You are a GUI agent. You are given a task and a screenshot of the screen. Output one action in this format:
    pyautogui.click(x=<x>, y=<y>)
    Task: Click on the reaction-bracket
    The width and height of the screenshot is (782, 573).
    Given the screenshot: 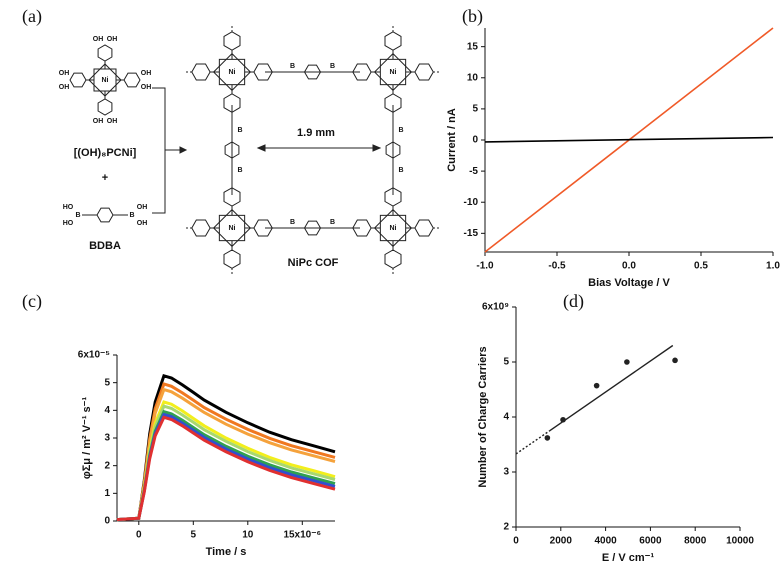 What is the action you would take?
    pyautogui.click(x=267, y=150)
    